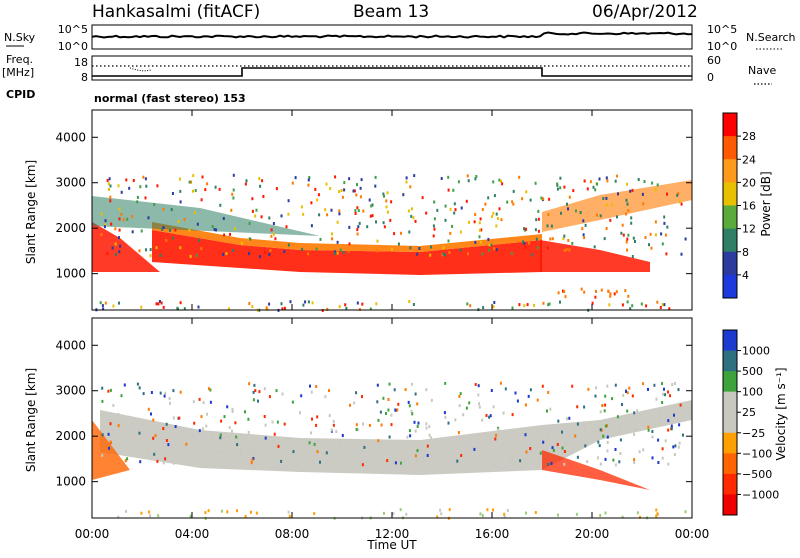 The width and height of the screenshot is (800, 558). I want to click on y-tick-label: 1000, so click(70, 482).